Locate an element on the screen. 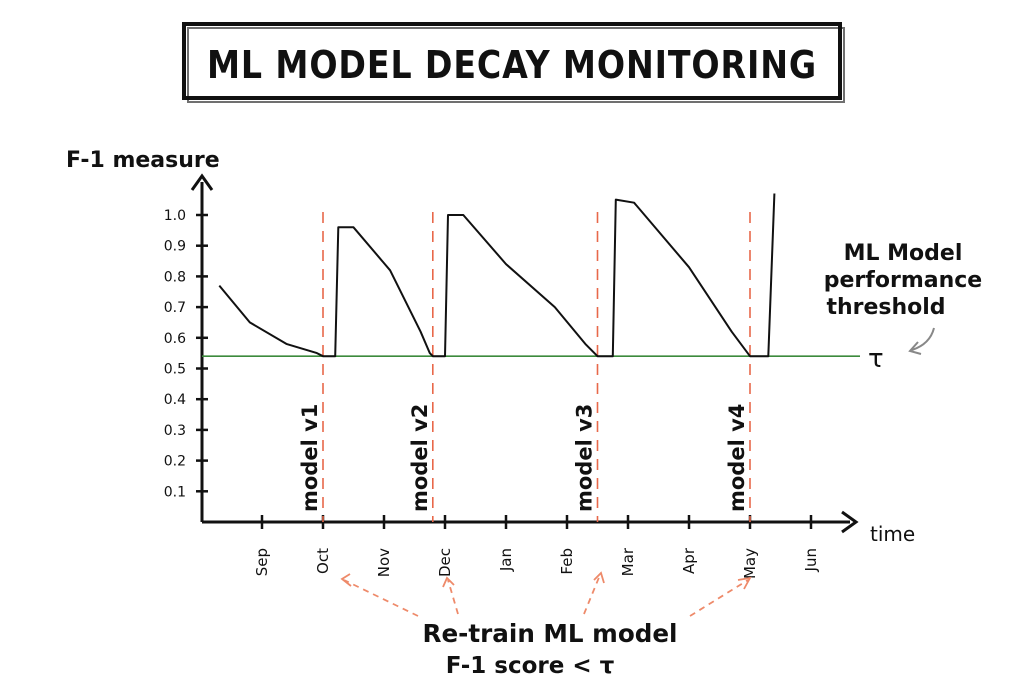 The width and height of the screenshot is (1024, 699). retrain-arrow-dec is located at coordinates (453, 597).